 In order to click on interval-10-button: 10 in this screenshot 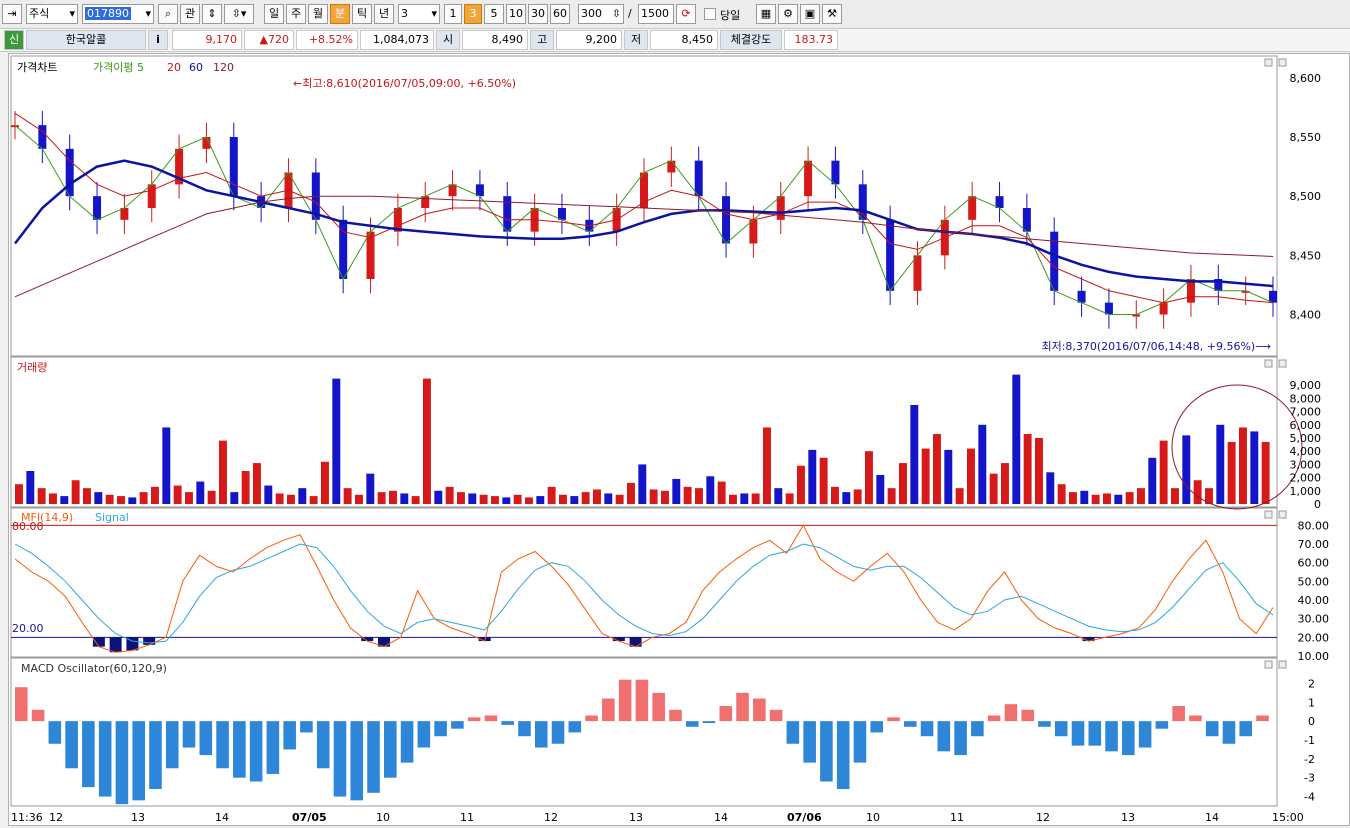, I will do `click(516, 14)`.